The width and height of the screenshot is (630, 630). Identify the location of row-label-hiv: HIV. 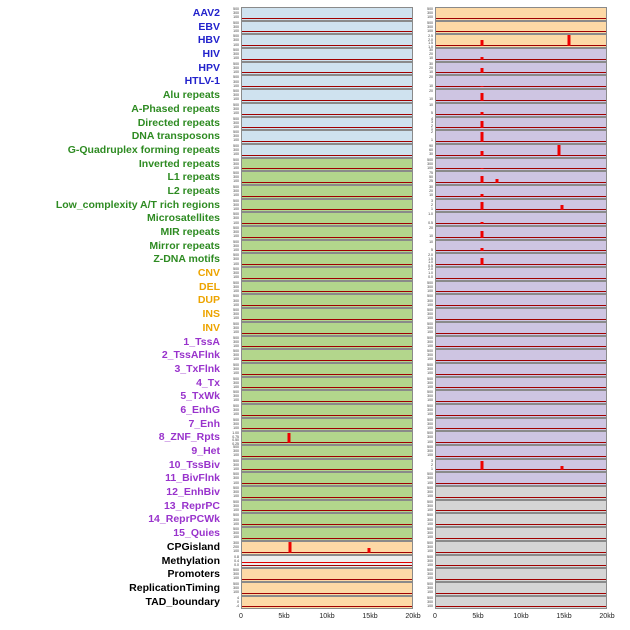
(211, 54).